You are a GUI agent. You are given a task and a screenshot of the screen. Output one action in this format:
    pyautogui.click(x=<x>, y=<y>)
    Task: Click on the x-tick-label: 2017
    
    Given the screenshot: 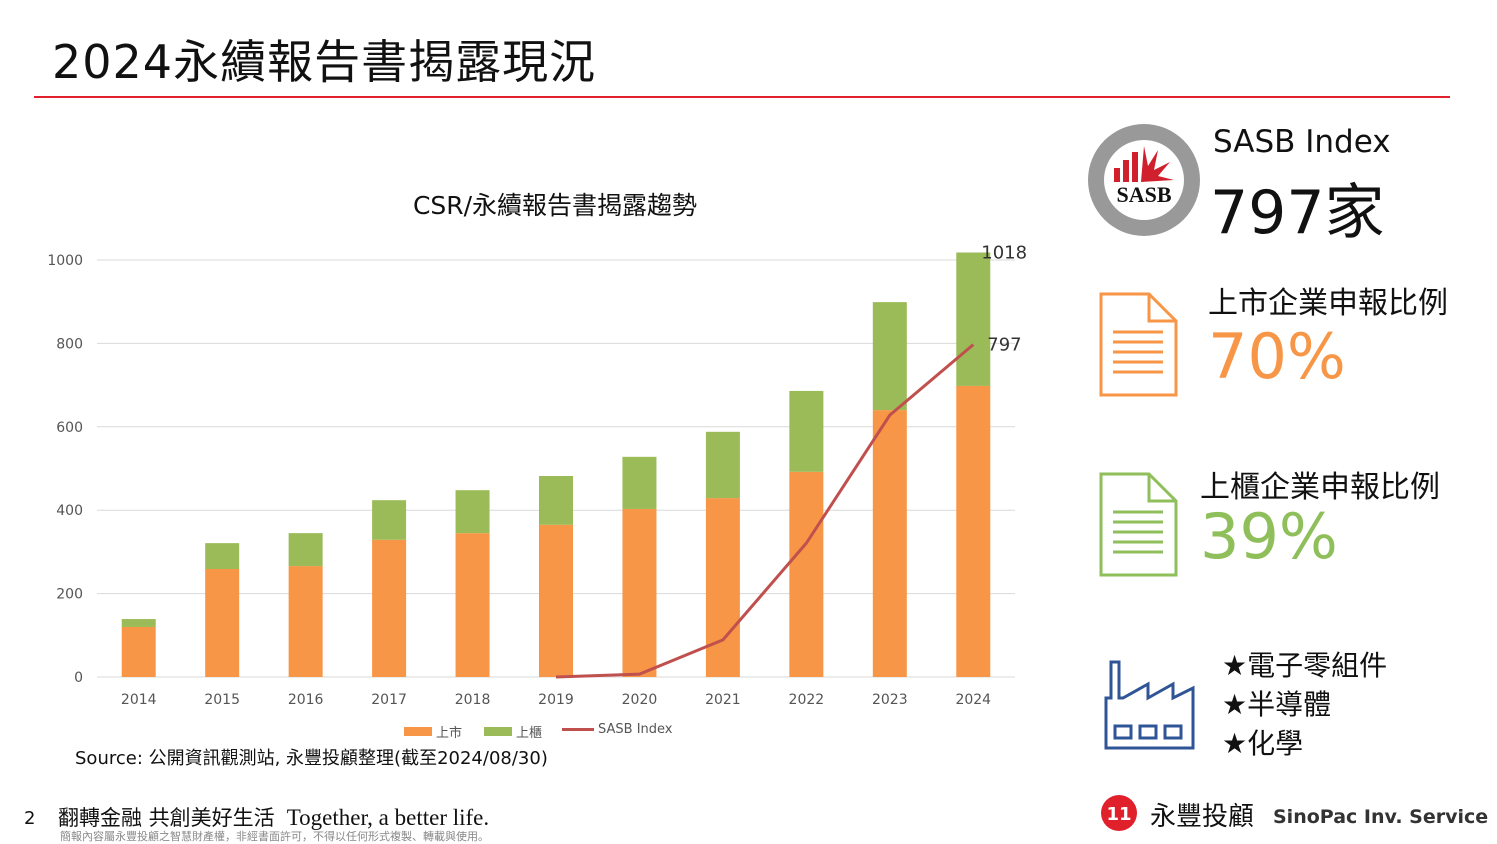 What is the action you would take?
    pyautogui.click(x=389, y=700)
    